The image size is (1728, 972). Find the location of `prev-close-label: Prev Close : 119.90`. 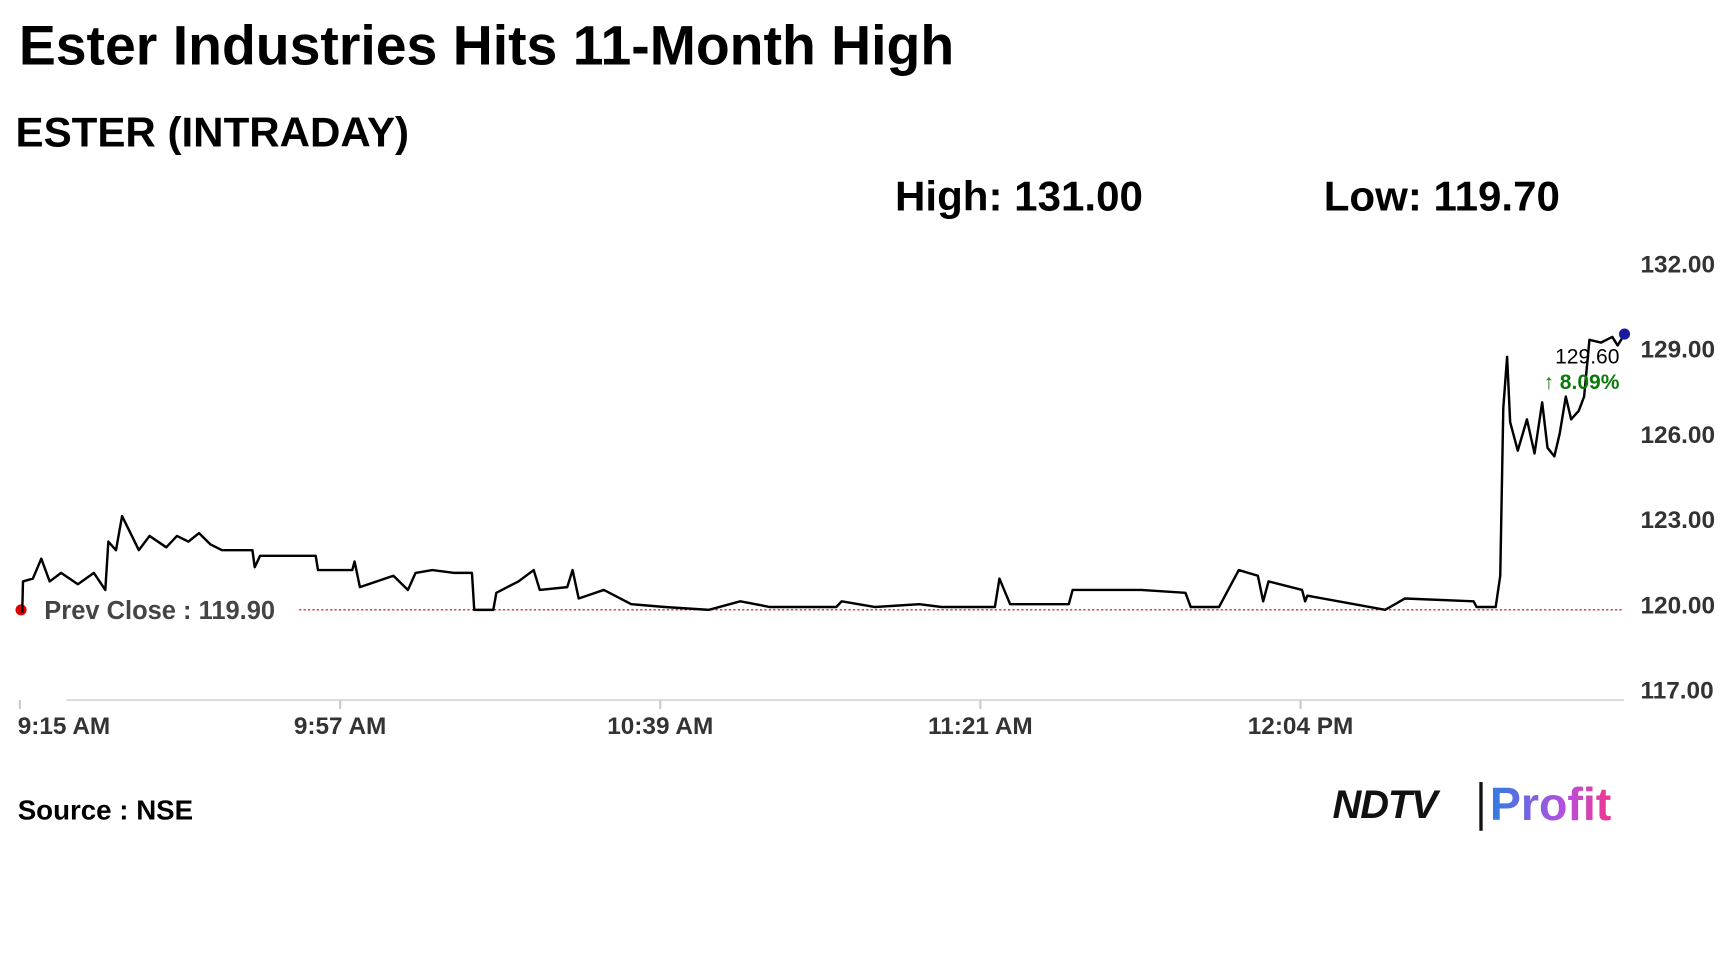

prev-close-label: Prev Close : 119.90 is located at coordinates (159, 611).